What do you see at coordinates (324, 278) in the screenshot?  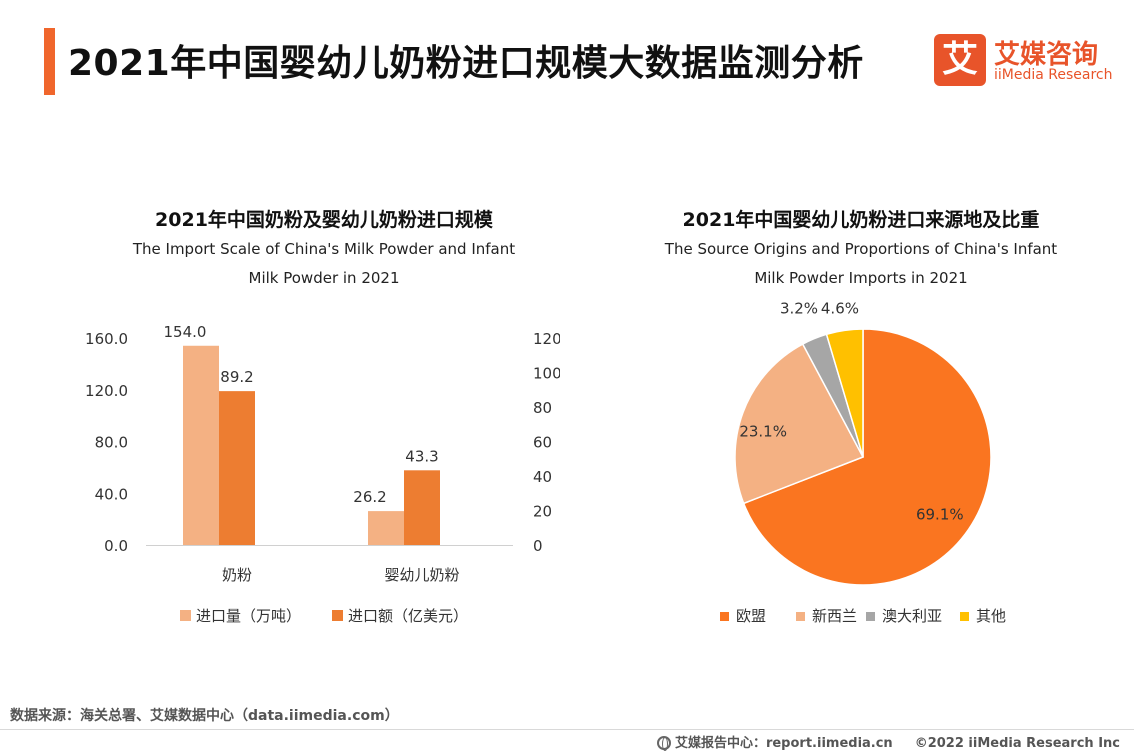 I see `bar-chart-subtitle-line2: Milk Powder in 2021` at bounding box center [324, 278].